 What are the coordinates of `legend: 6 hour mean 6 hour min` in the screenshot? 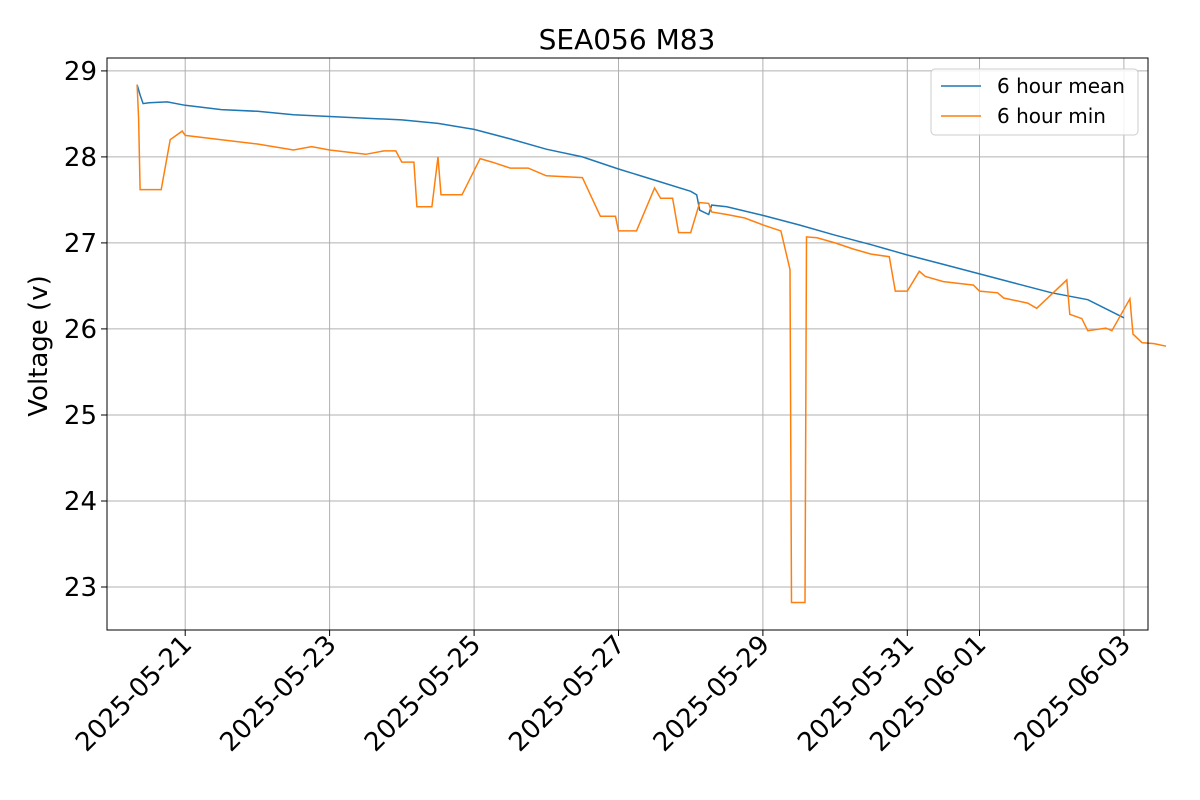 It's located at (1034, 102).